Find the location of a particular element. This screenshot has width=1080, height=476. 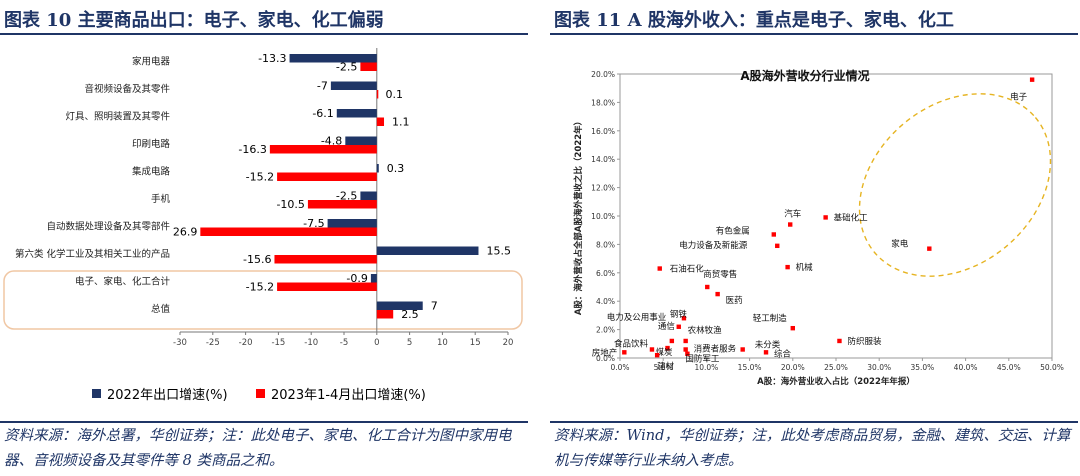

data-label-2022-6: -7.5 is located at coordinates (313, 223).